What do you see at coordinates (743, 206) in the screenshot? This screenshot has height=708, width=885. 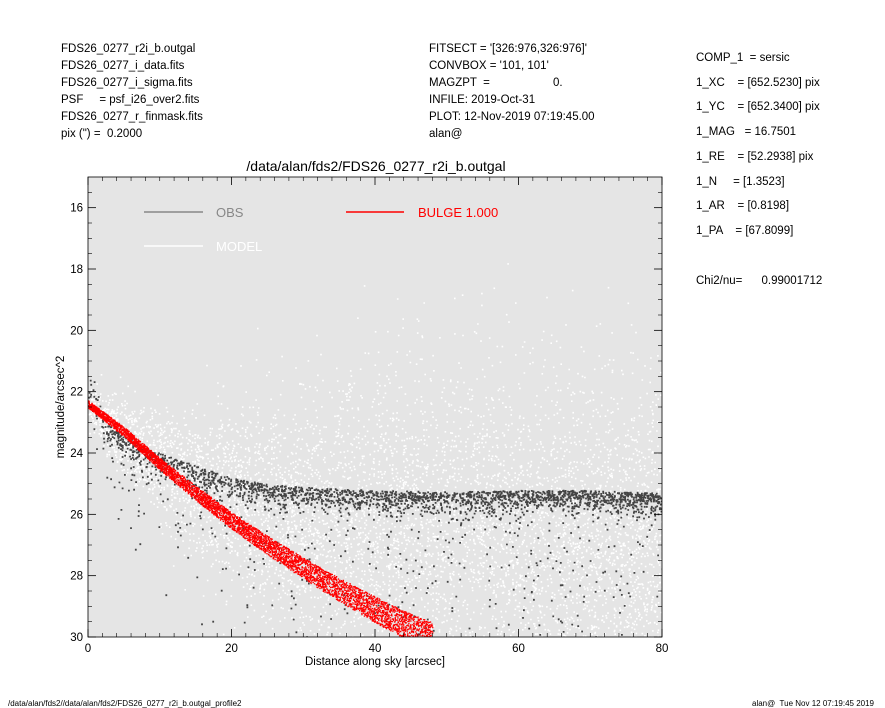 I see `param-ar: 1_AR = [0.8198]` at bounding box center [743, 206].